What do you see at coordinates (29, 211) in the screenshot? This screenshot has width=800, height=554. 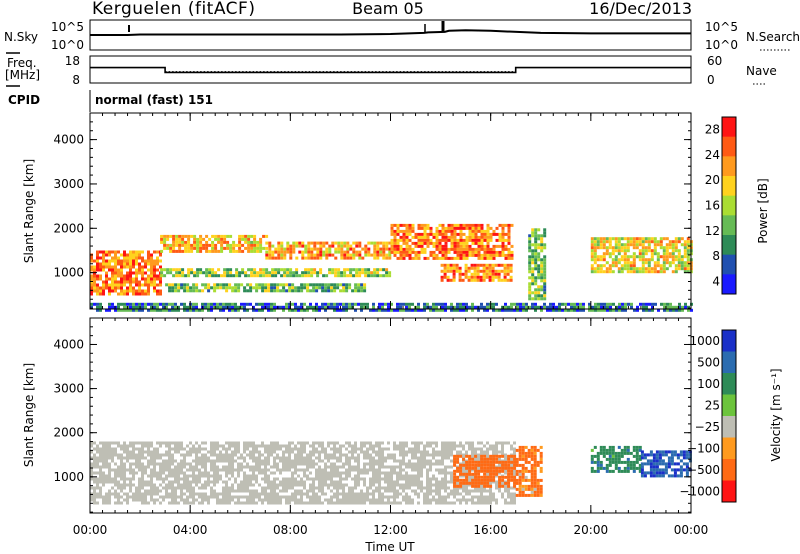 I see `power-y-axis-label: Slant Range [km]` at bounding box center [29, 211].